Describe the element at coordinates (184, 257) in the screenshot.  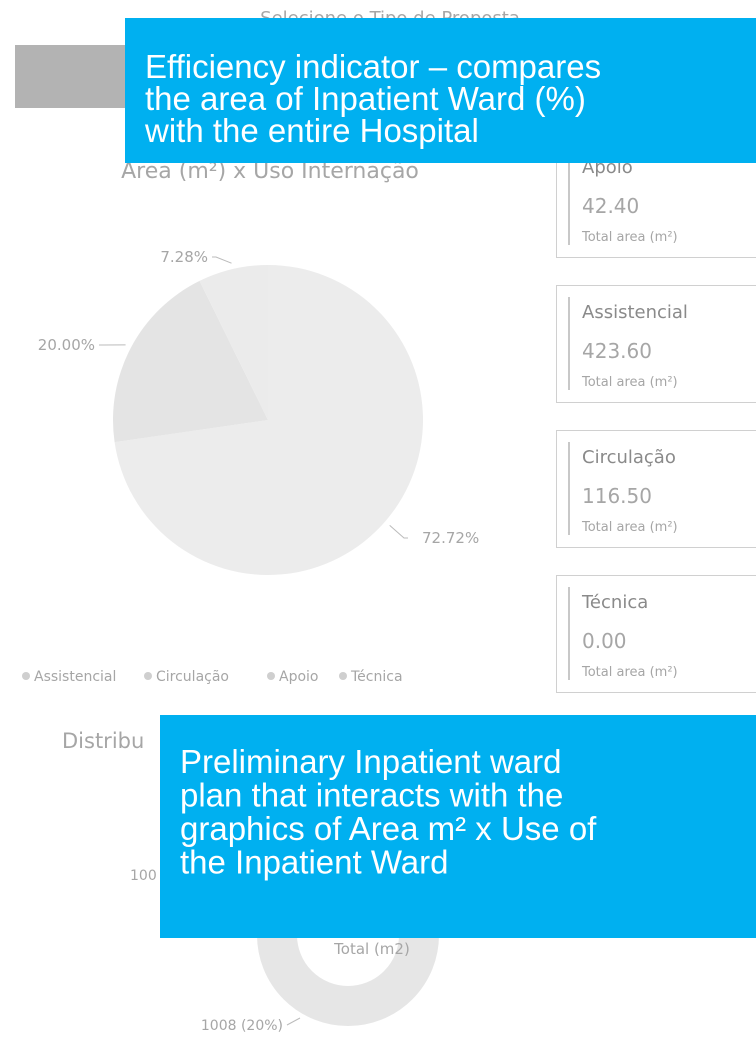
I see `pie-label: 7.28%` at that location.